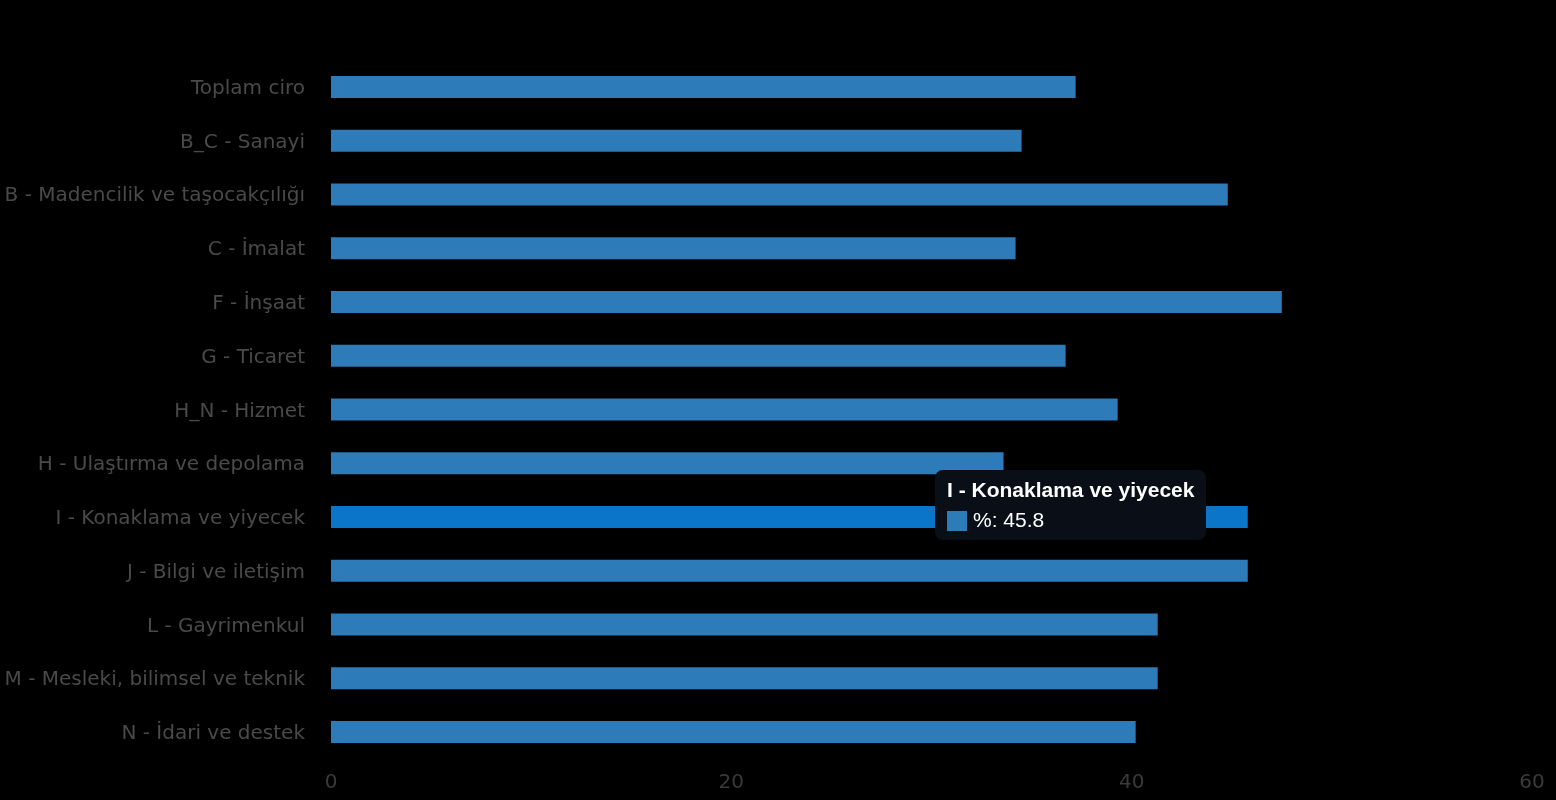 The image size is (1556, 800). I want to click on y-tick-label: M - Mesleki, bilimsel ve teknik, so click(155, 678).